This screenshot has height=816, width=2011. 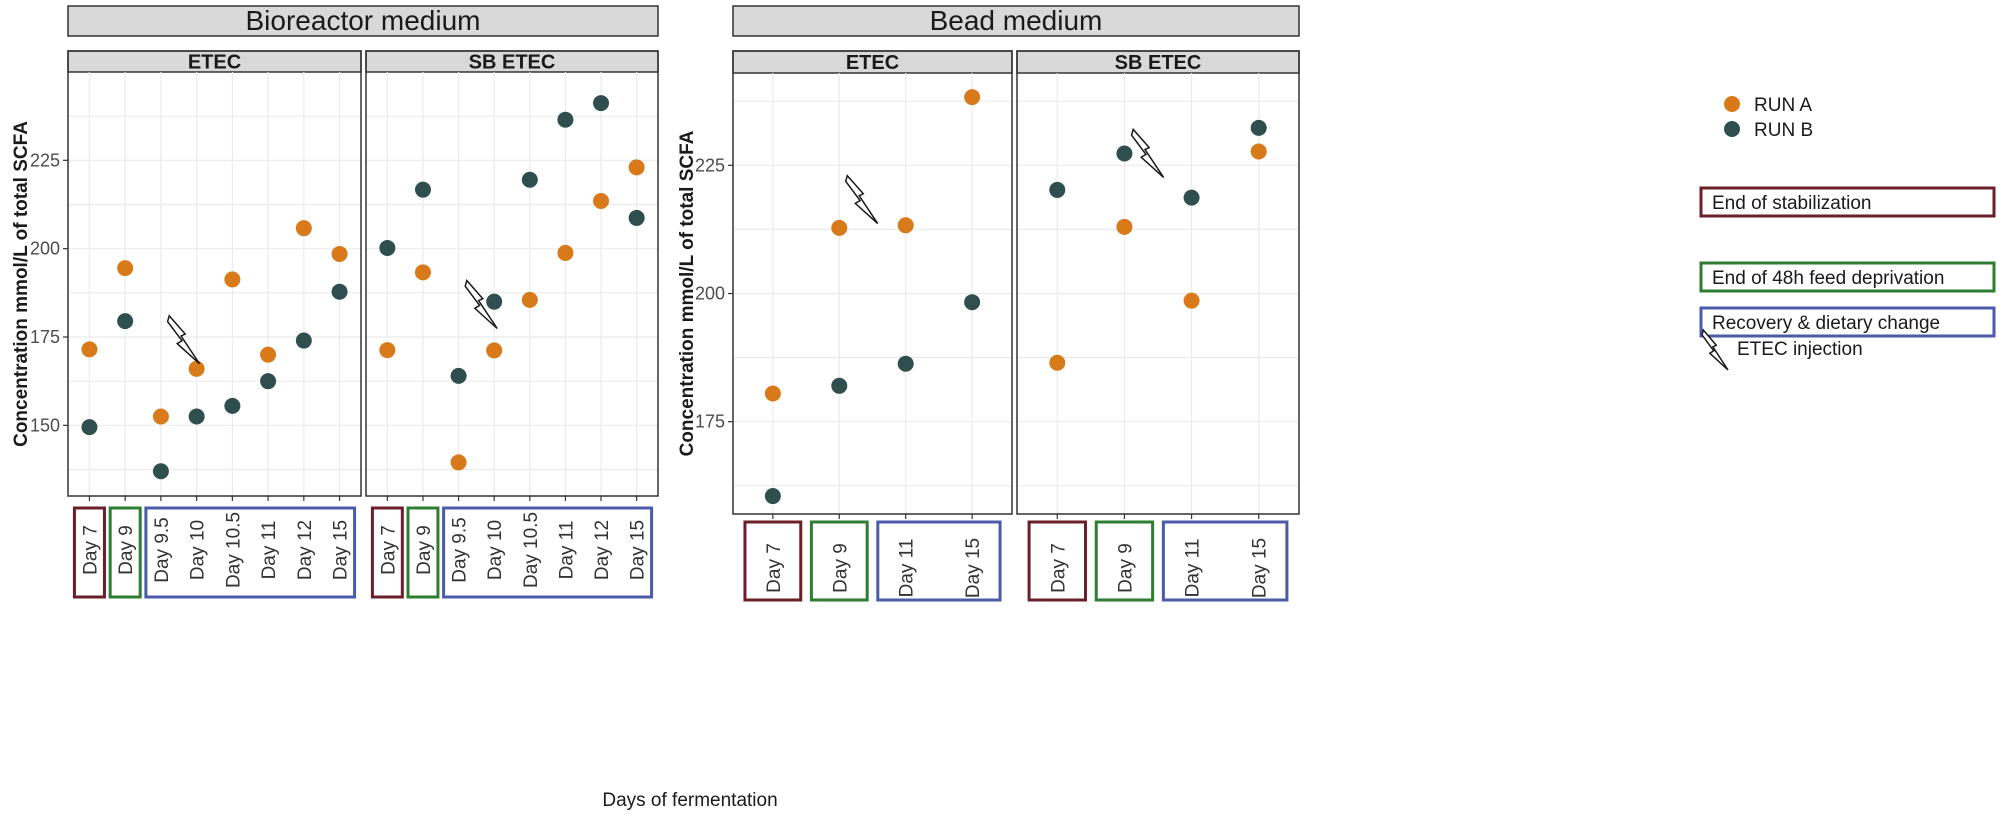 What do you see at coordinates (1016, 20) in the screenshot?
I see `group-title: Bead medium` at bounding box center [1016, 20].